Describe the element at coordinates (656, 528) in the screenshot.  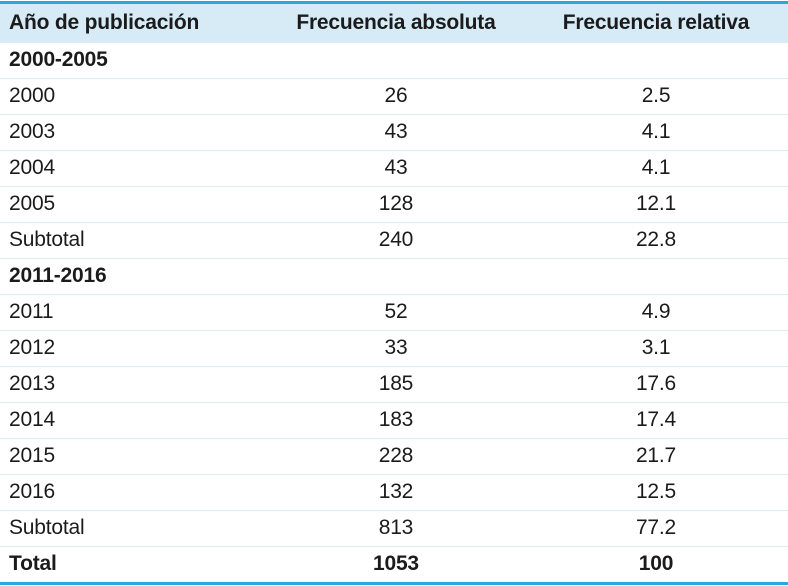
I see `relative-frequency-cell: 77.2` at that location.